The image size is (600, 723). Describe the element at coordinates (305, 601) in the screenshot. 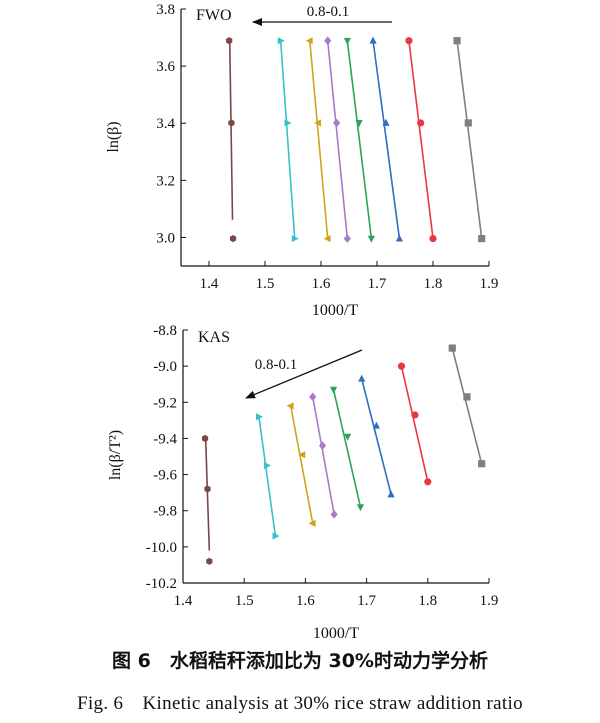

I see `x-tick-label: 1.6` at that location.